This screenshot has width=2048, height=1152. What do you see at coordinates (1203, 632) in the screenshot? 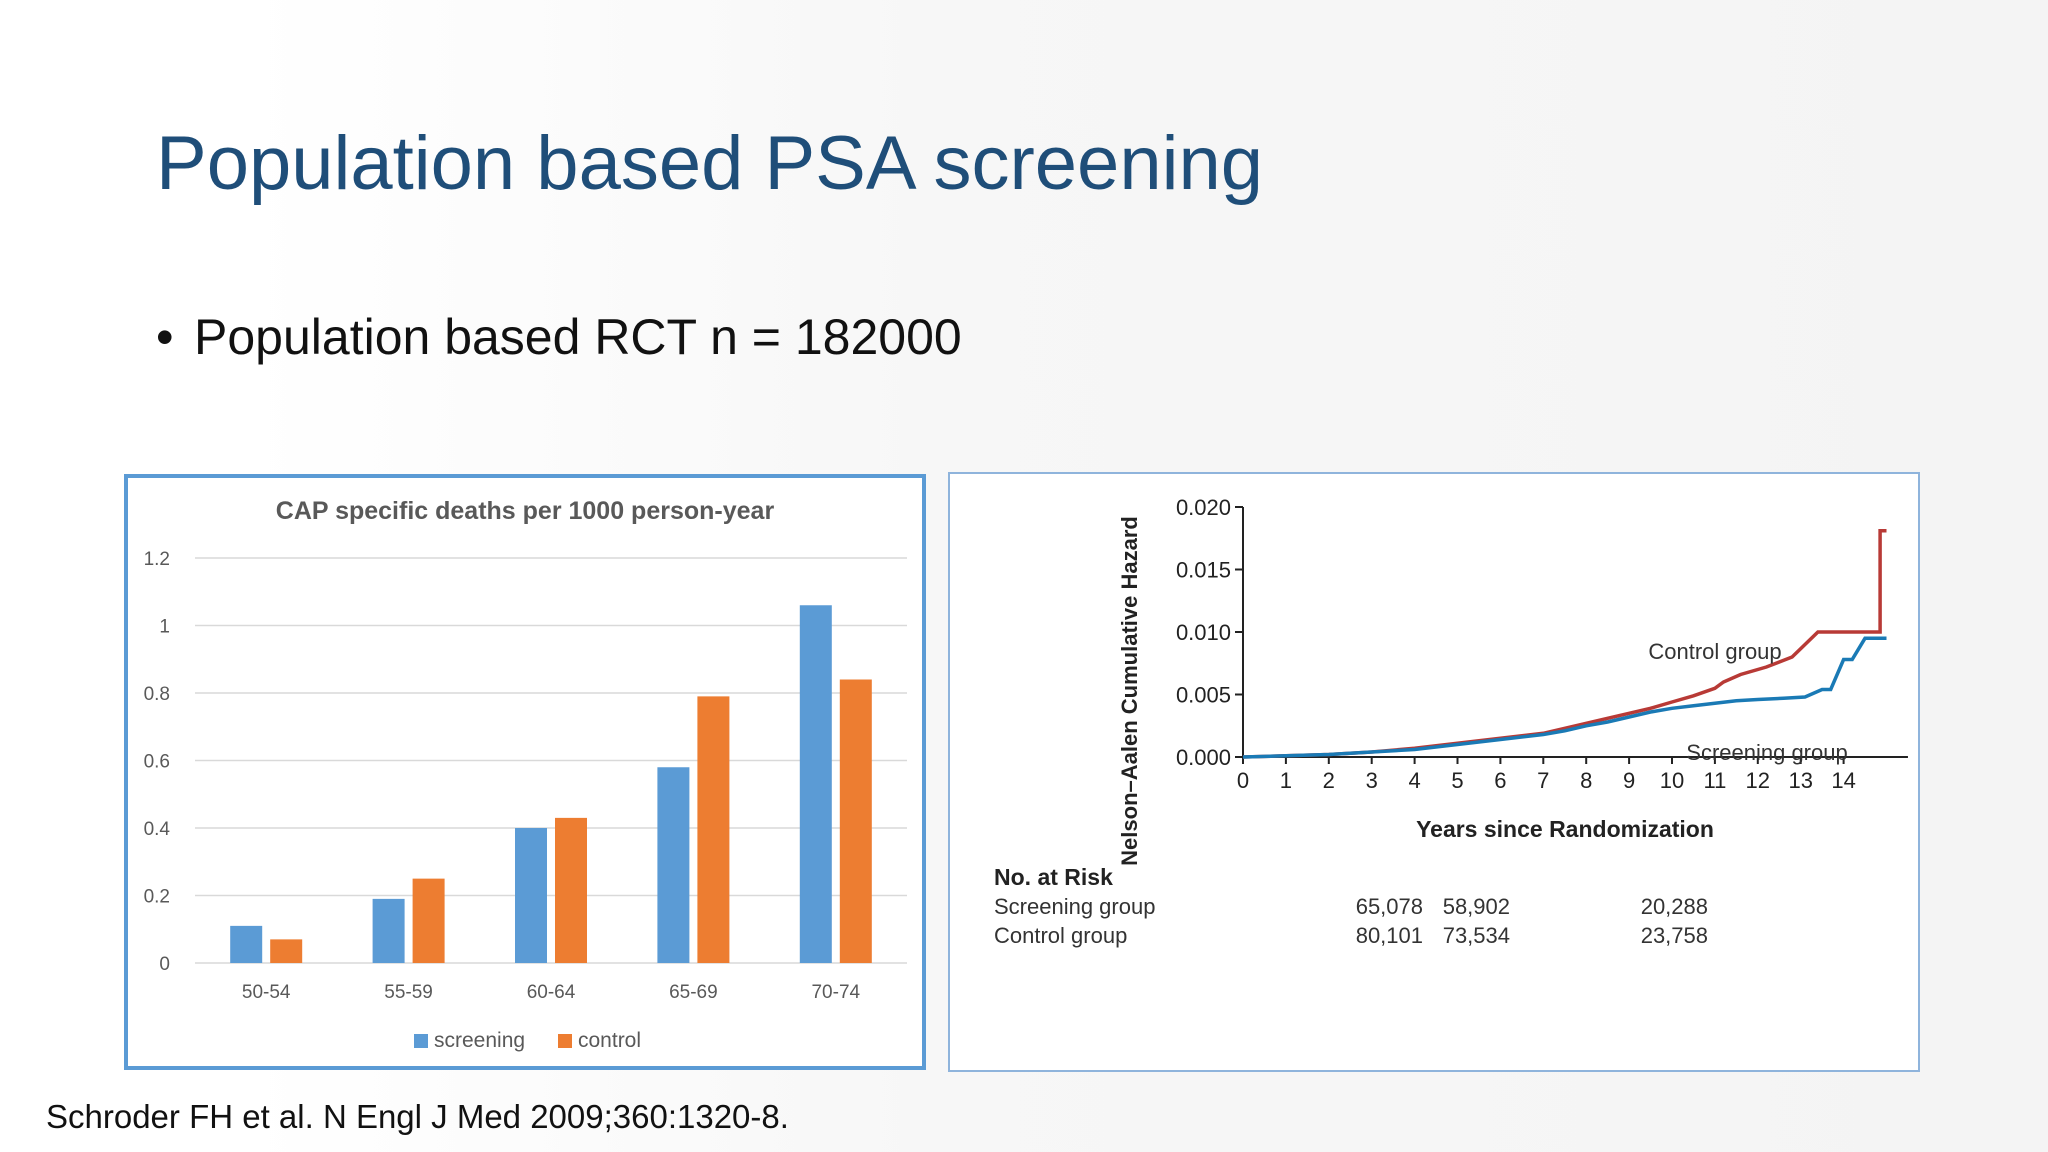
I see `y-tick-label: 0.010` at bounding box center [1203, 632].